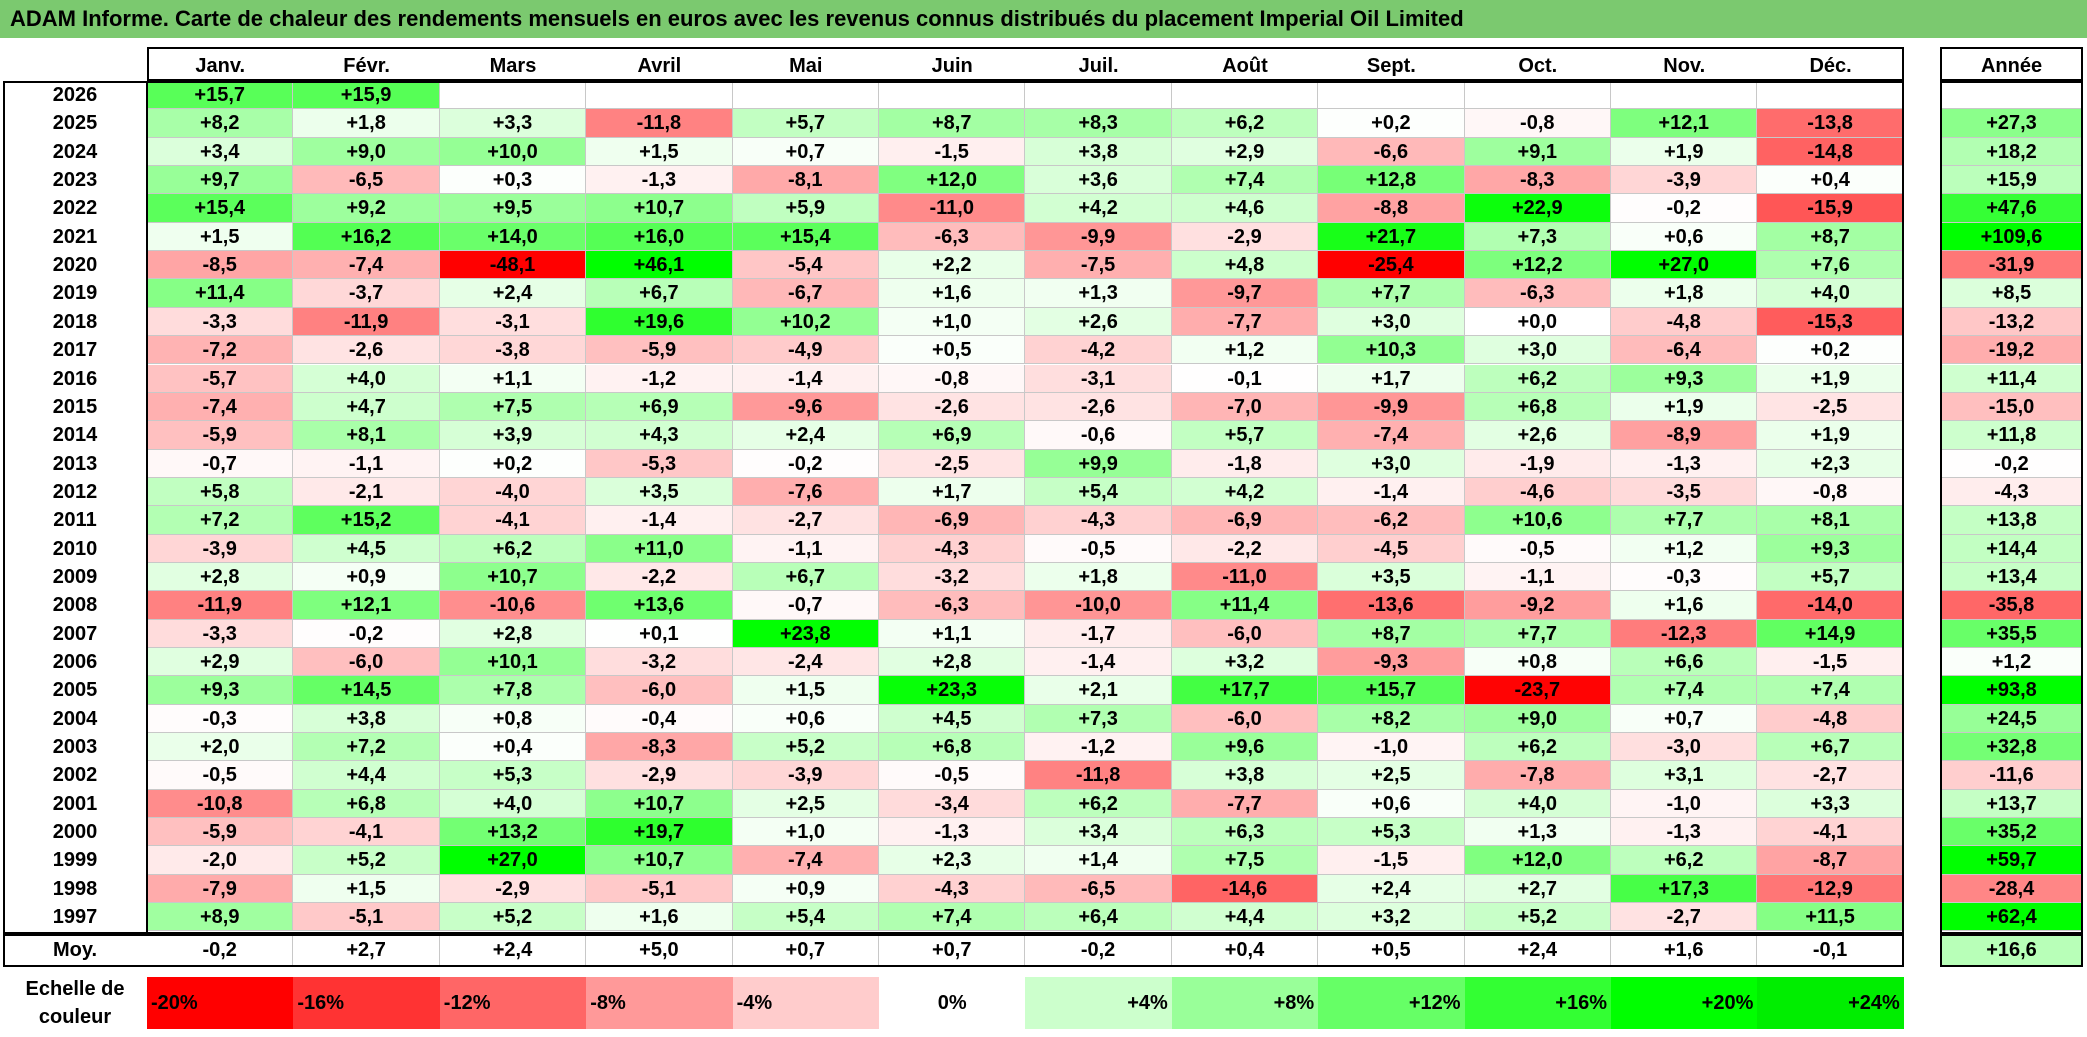  What do you see at coordinates (513, 463) in the screenshot?
I see `heatmap-cell: +0,2` at bounding box center [513, 463].